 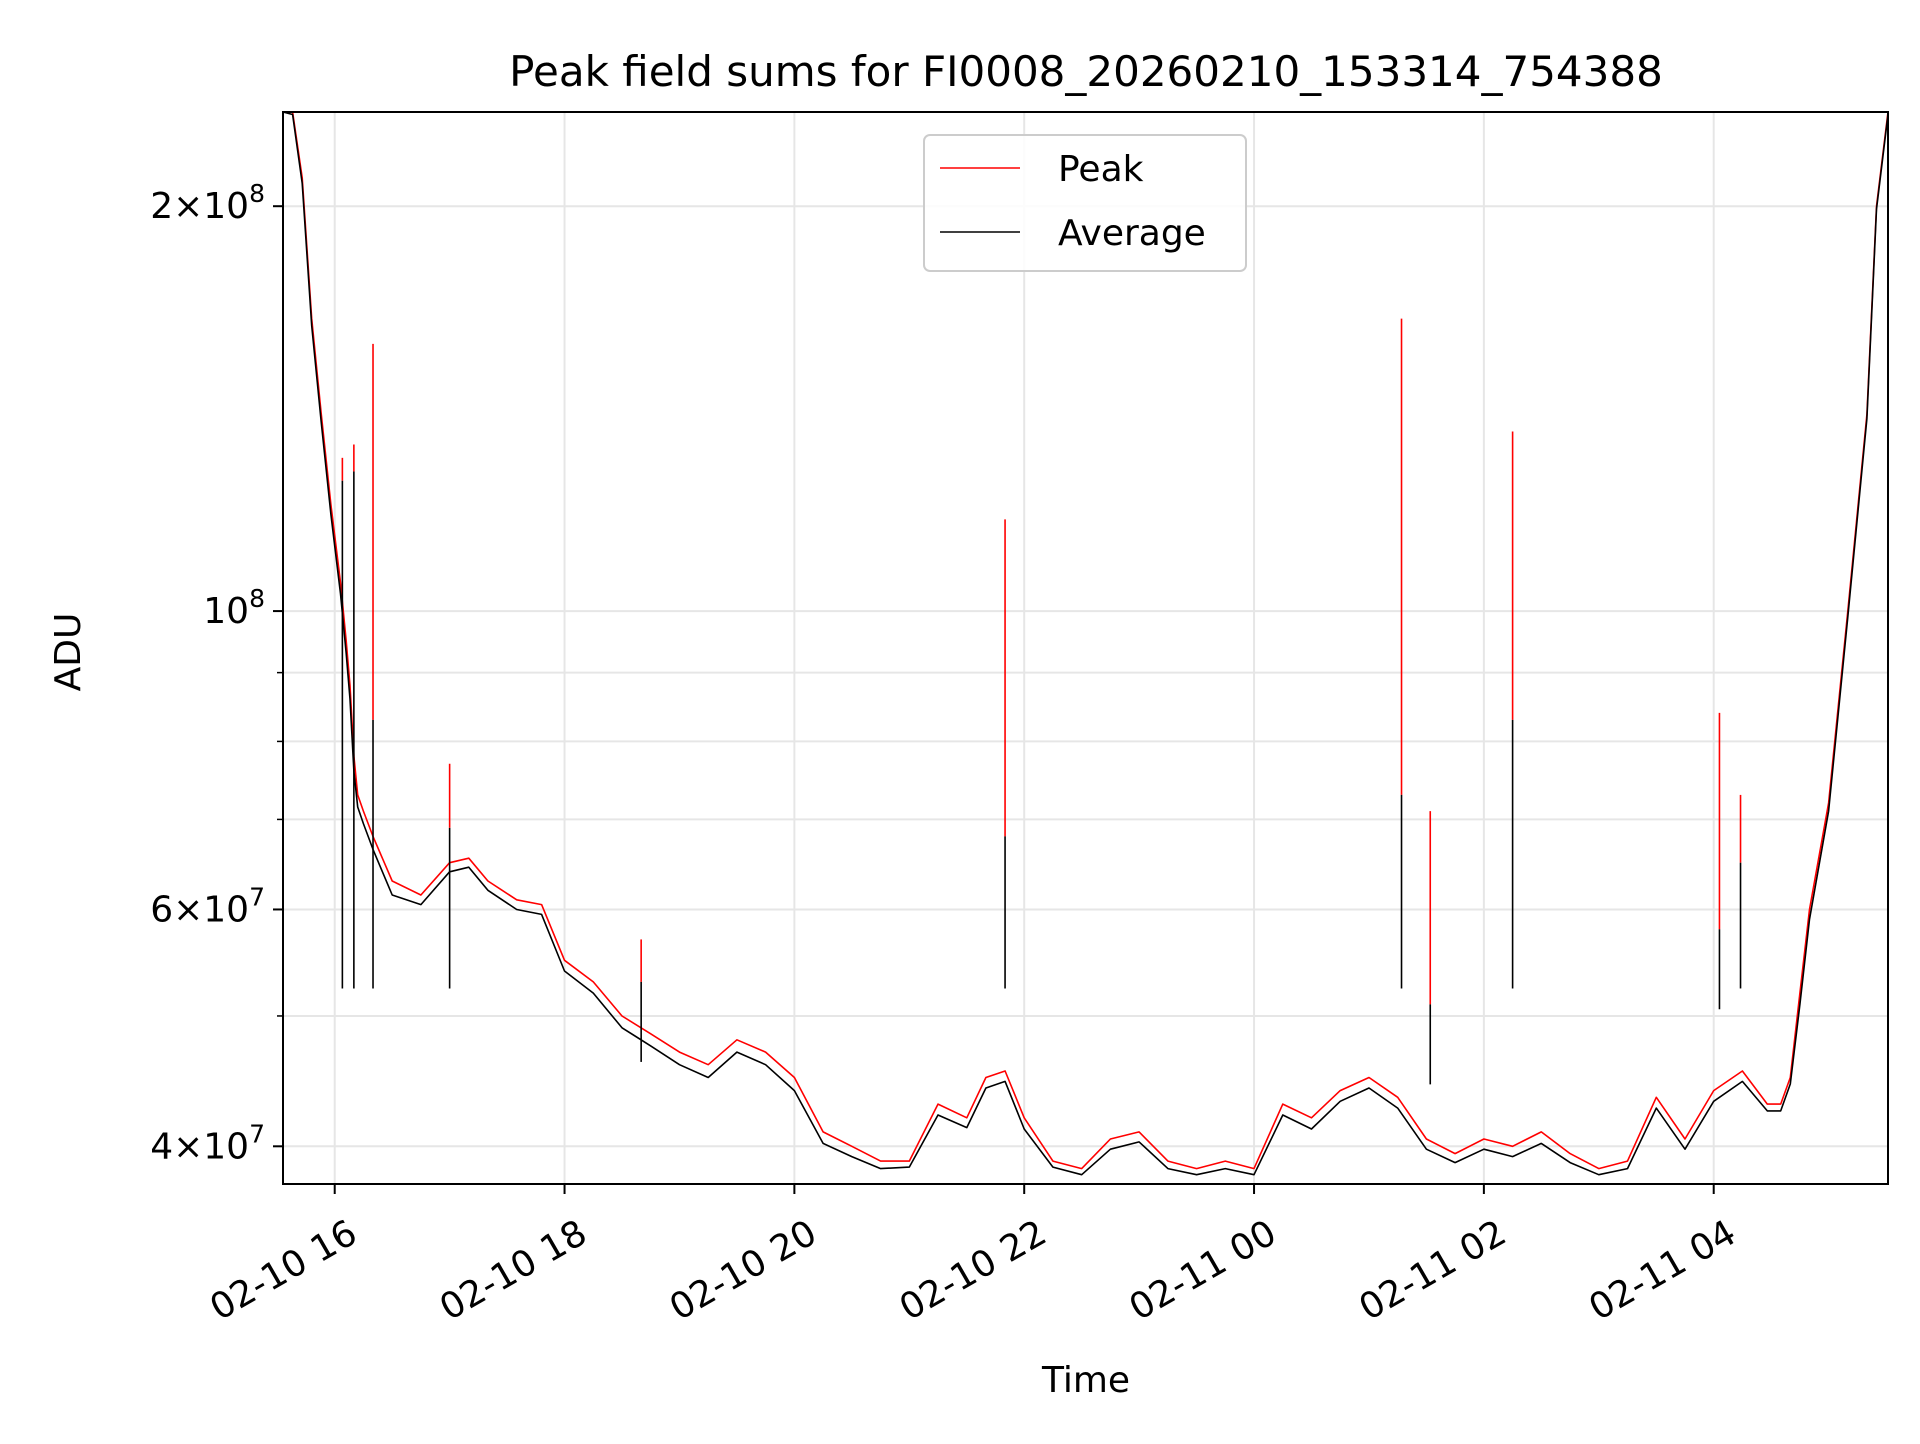 What do you see at coordinates (207, 906) in the screenshot?
I see `y-tick-label: 6×107` at bounding box center [207, 906].